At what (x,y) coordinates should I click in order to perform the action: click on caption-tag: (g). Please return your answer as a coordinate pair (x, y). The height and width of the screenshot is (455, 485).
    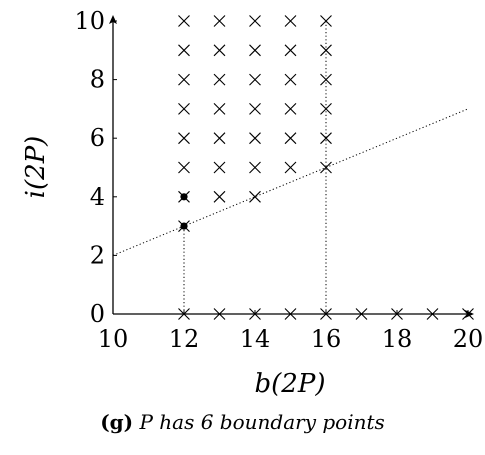
    Looking at the image, I should click on (117, 422).